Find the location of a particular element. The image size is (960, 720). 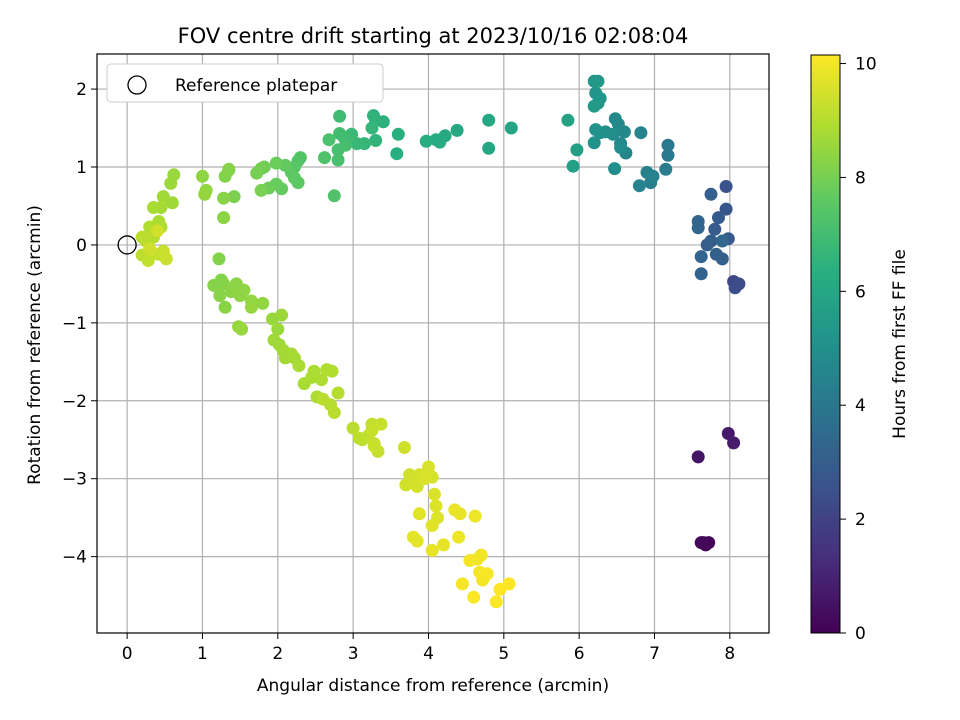

colorbar-tick-label: 10 is located at coordinates (866, 65).